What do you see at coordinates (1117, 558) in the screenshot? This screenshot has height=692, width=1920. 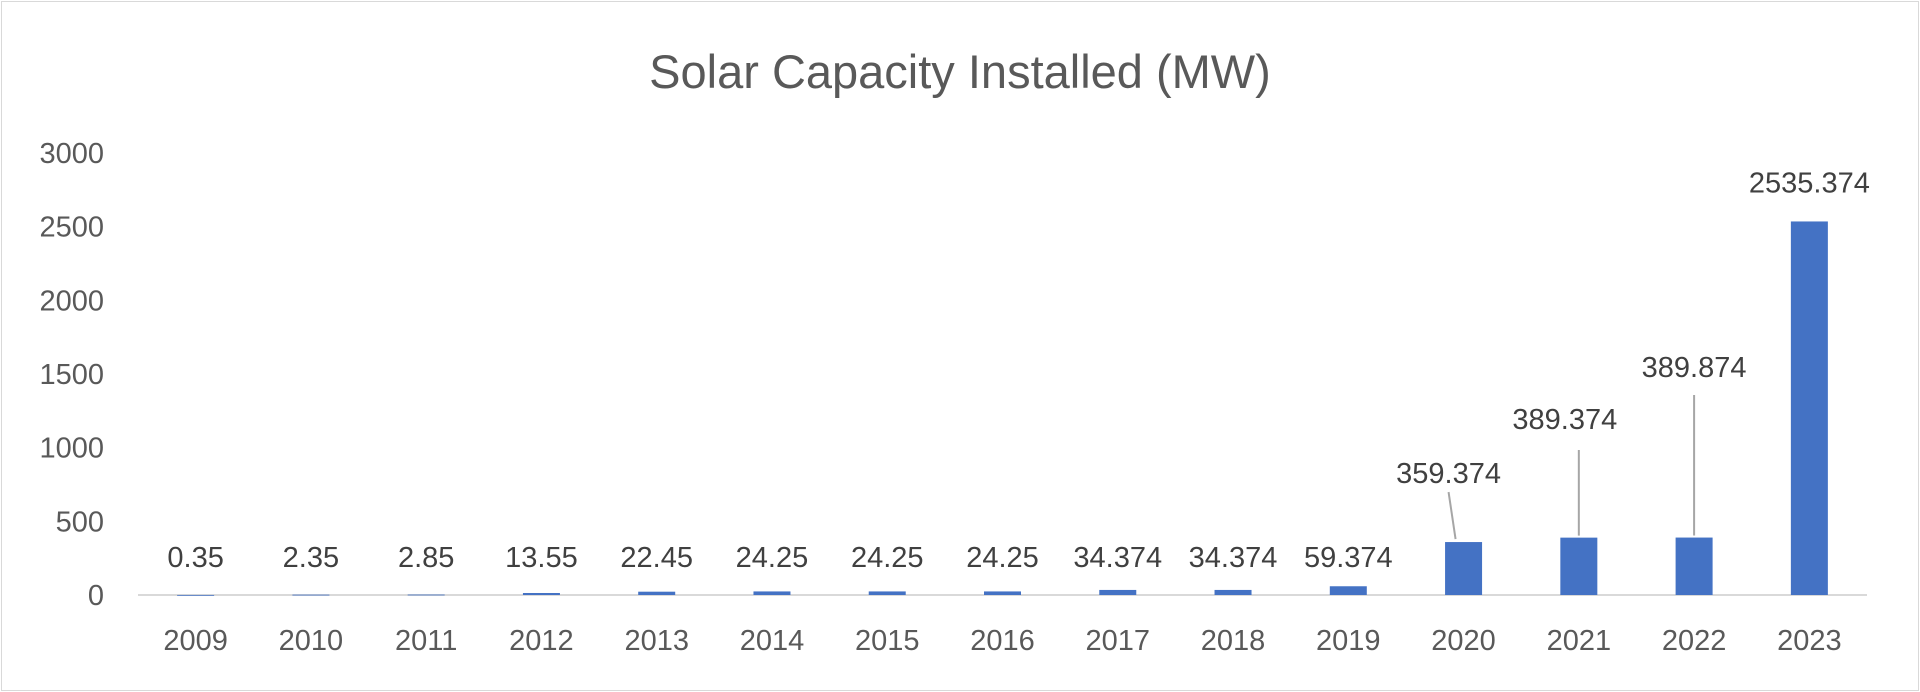 I see `data-label-2017: 34.374` at bounding box center [1117, 558].